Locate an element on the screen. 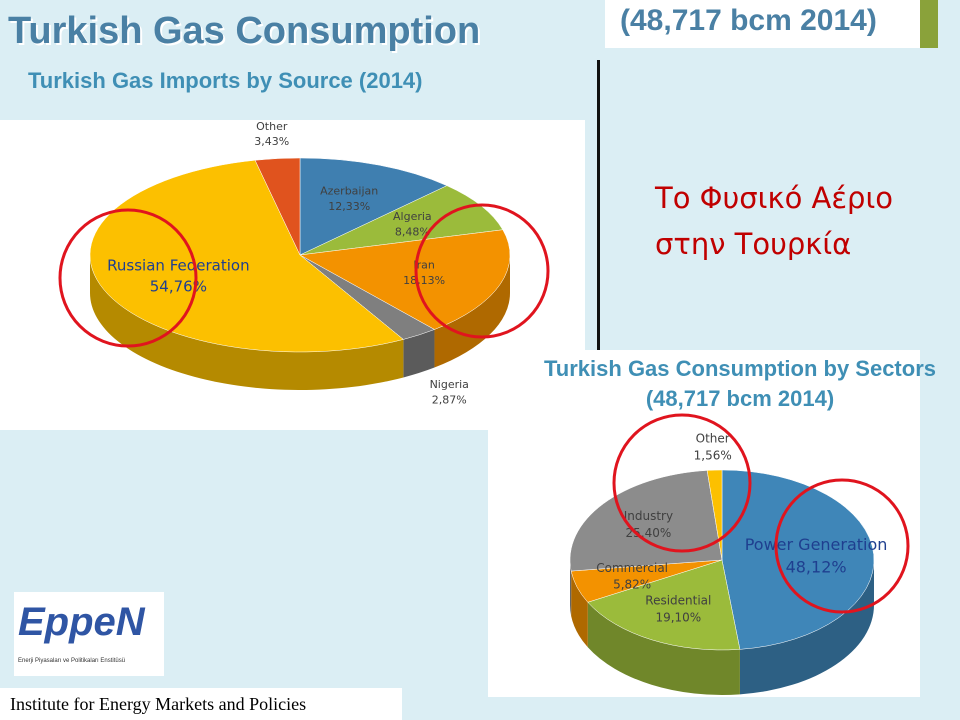 This screenshot has width=960, height=720. slice-value-label: 19,10% is located at coordinates (678, 617).